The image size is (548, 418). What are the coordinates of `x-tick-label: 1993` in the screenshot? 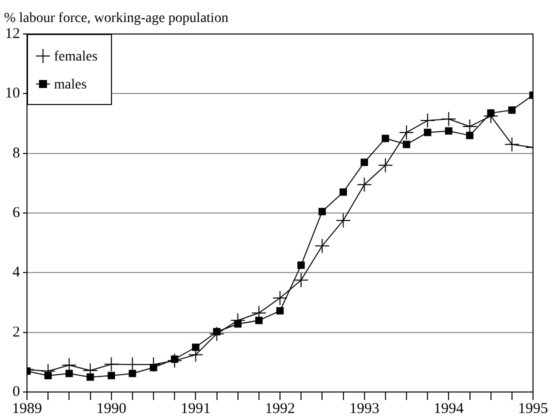 It's located at (364, 408).